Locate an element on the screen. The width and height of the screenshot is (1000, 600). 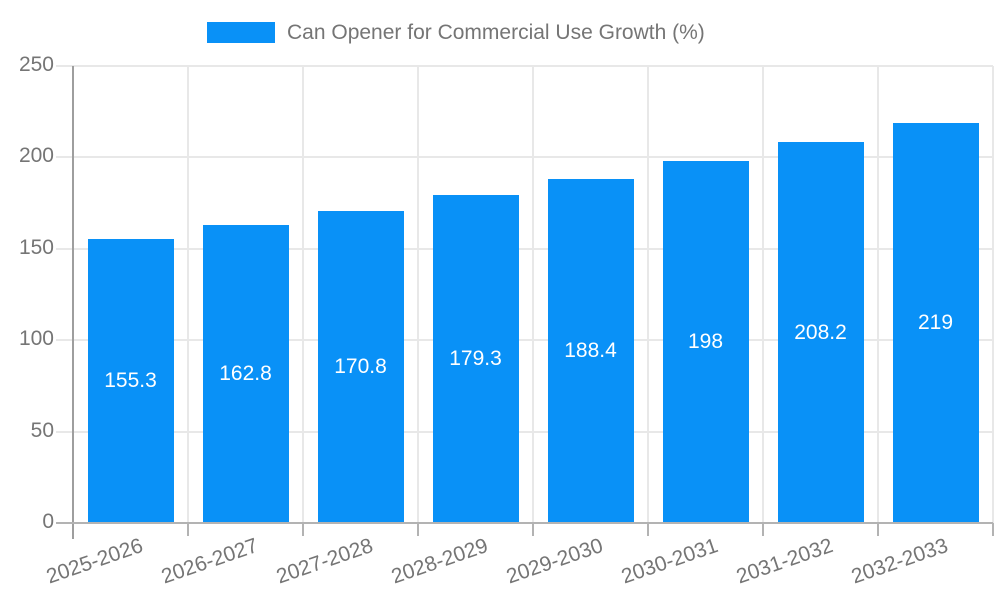
bar-value-label: 162.8 is located at coordinates (245, 374).